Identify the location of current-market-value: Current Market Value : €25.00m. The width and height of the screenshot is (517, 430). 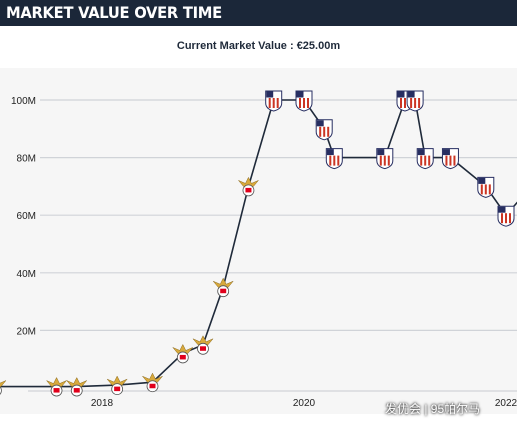
(258, 46).